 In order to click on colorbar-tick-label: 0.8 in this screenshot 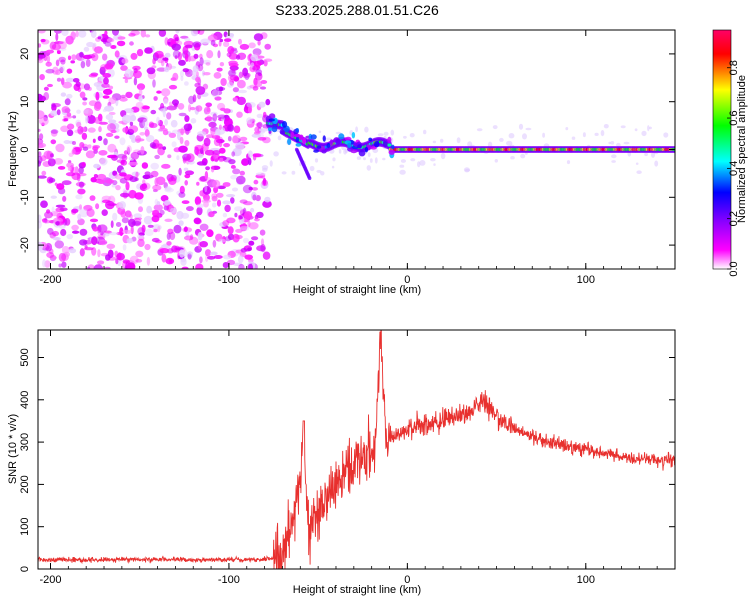, I will do `click(734, 67)`.